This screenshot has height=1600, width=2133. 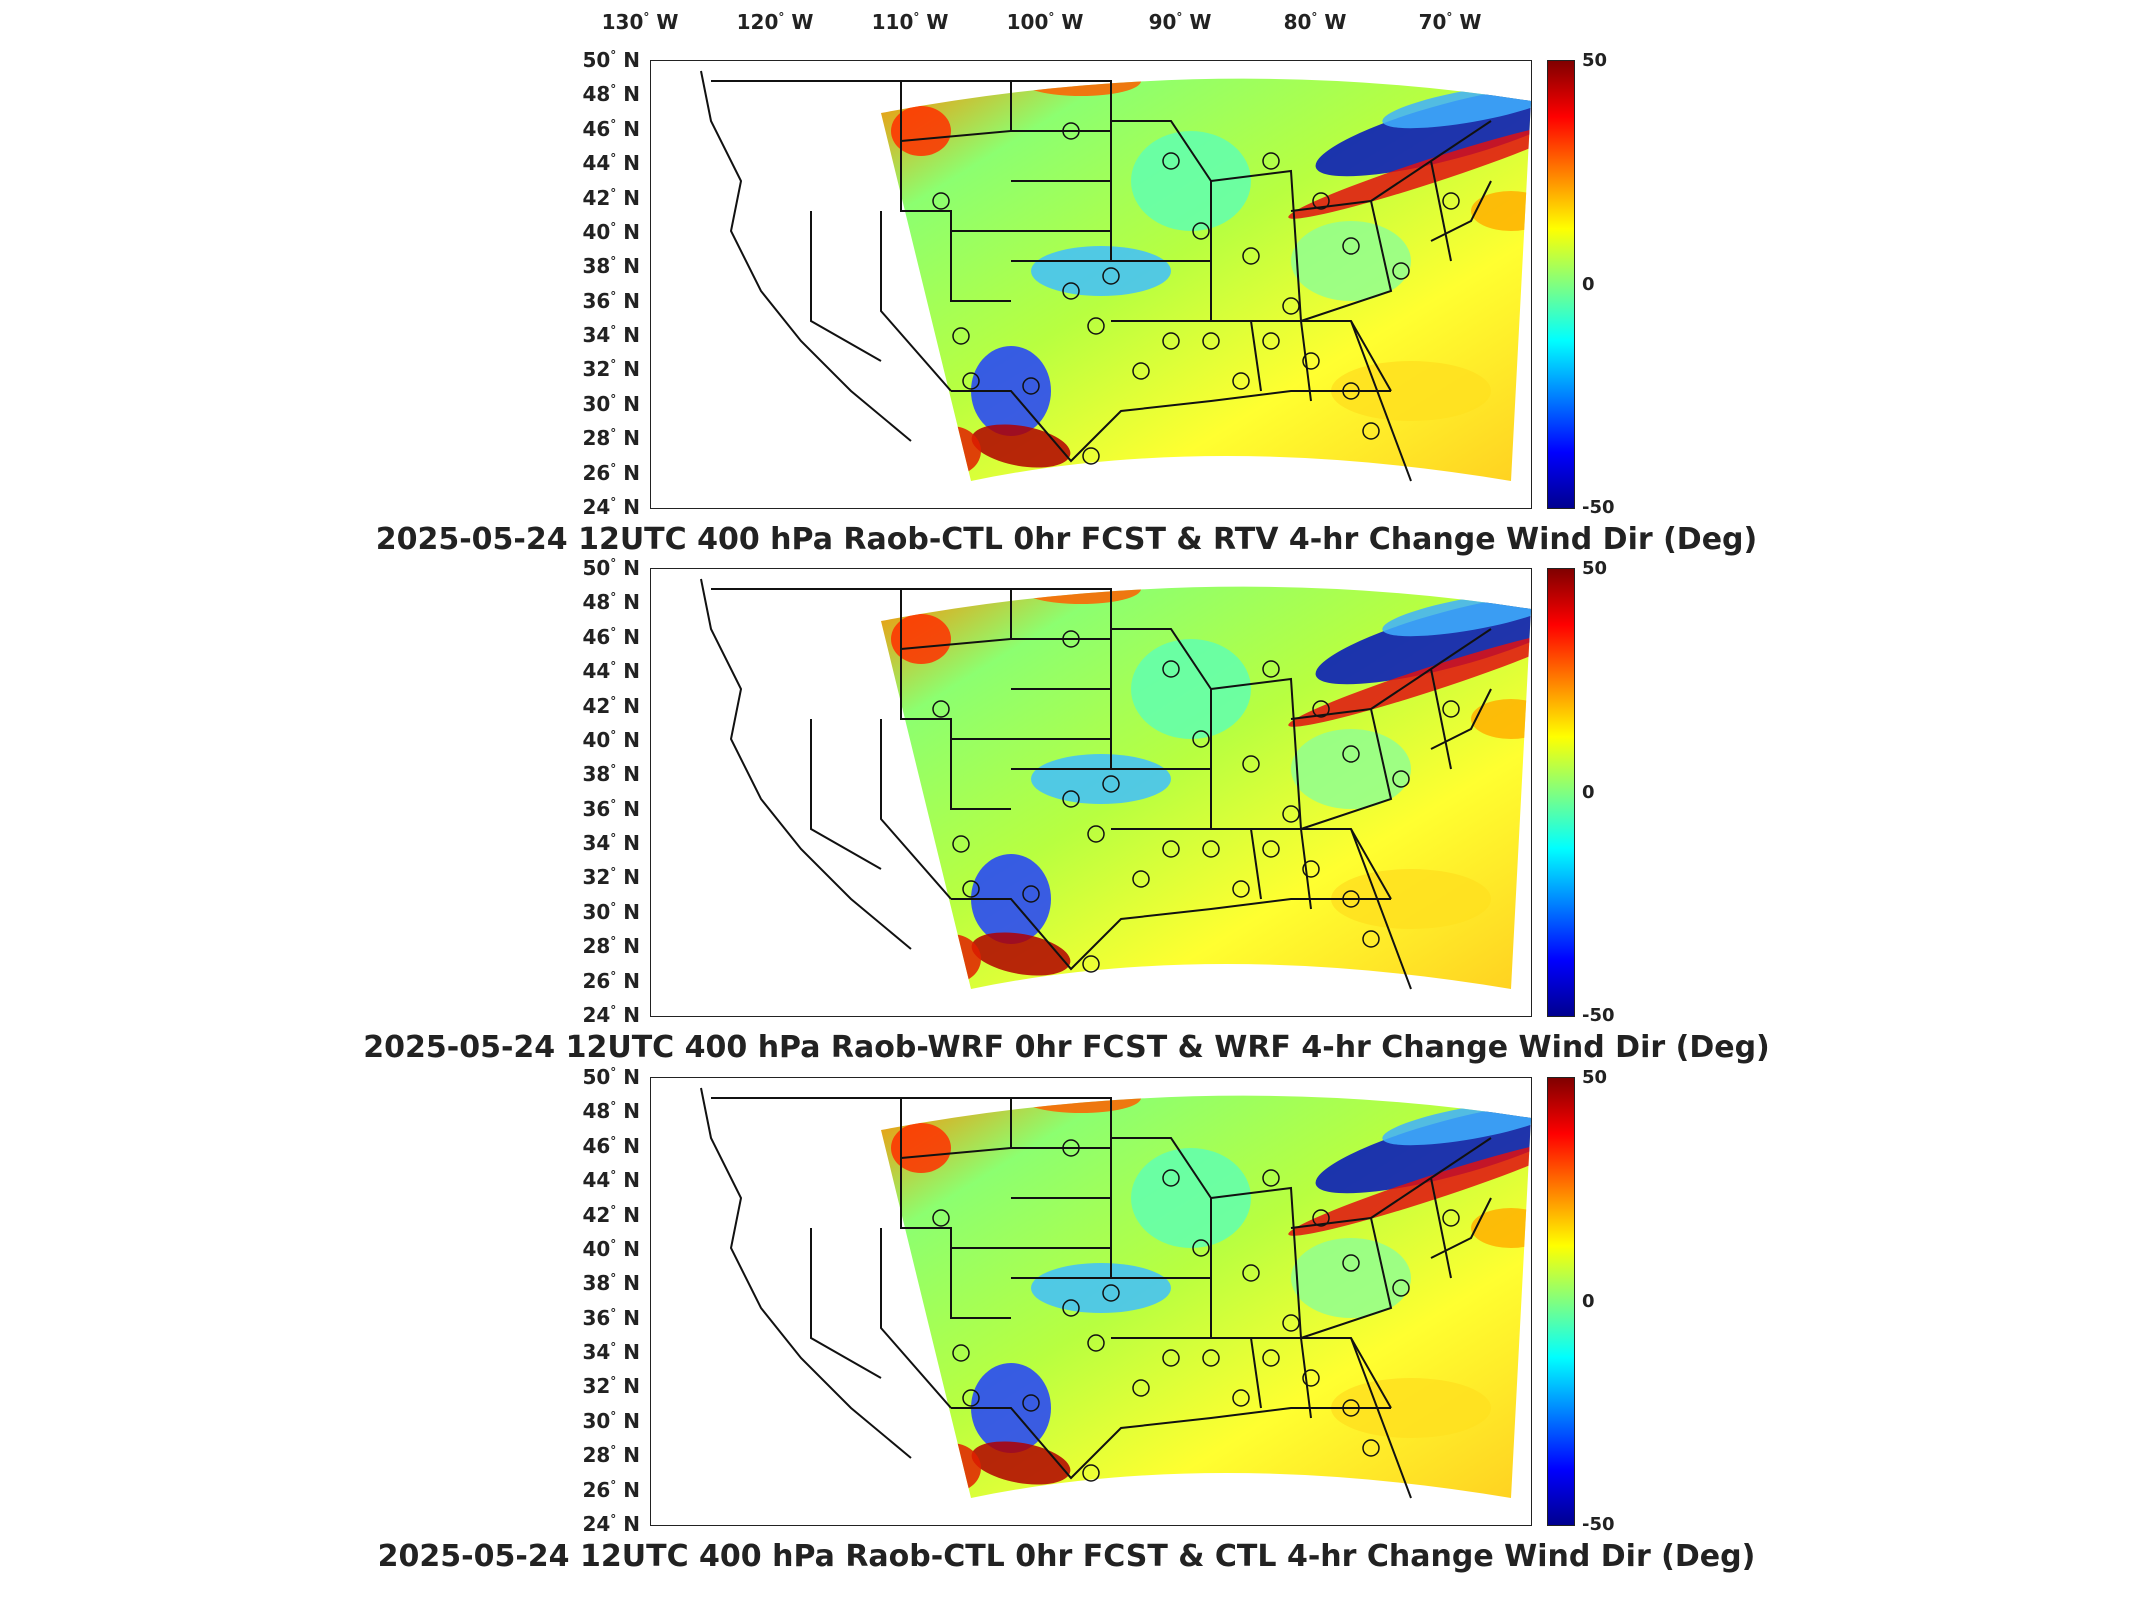 I want to click on lat-label: 40° N, so click(x=611, y=739).